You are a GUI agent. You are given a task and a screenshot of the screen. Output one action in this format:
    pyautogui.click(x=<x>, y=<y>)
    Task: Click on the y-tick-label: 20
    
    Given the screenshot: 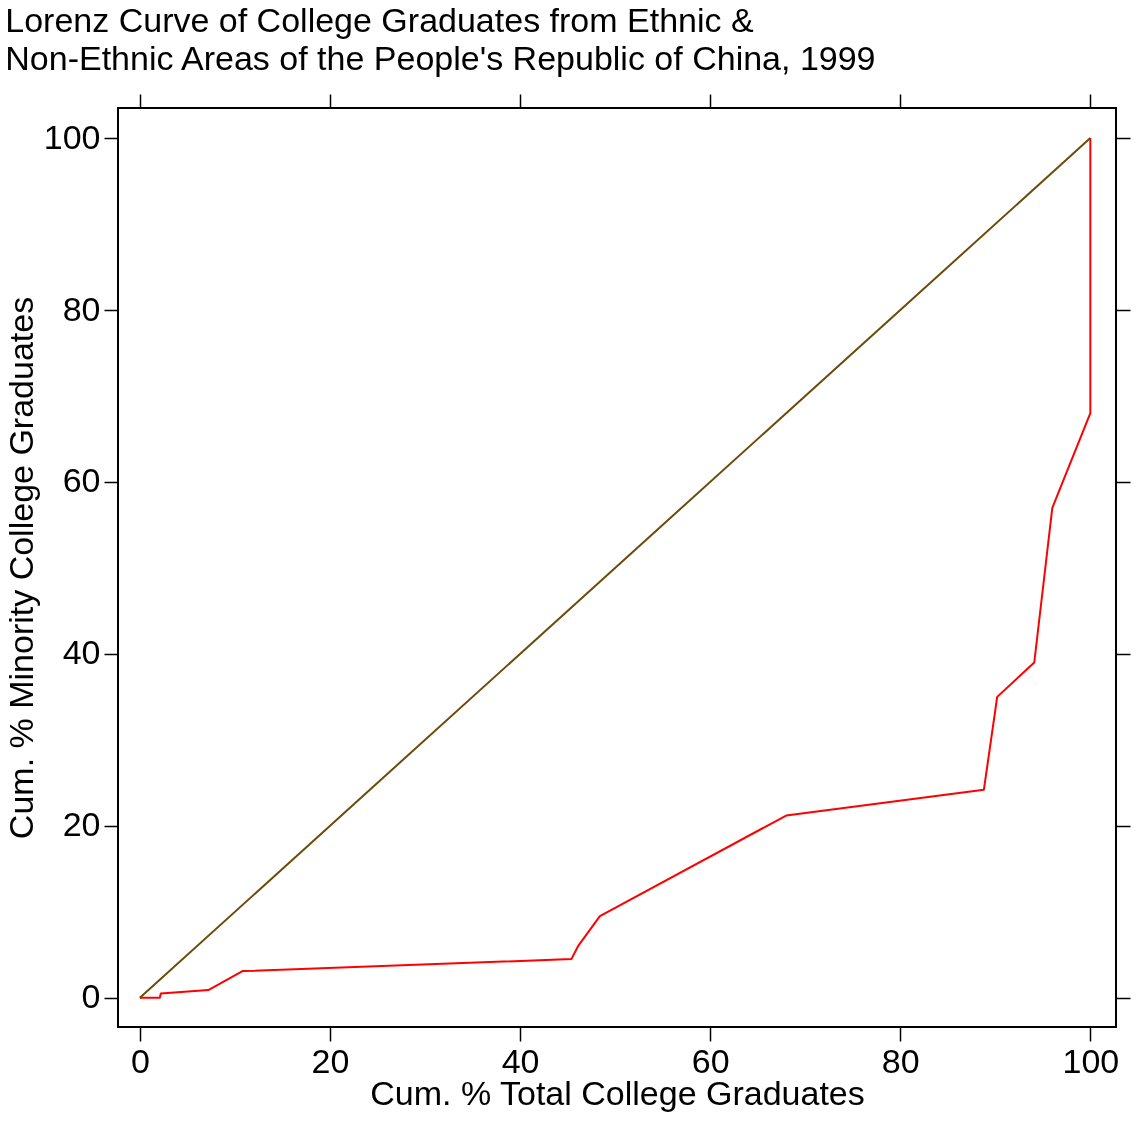 What is the action you would take?
    pyautogui.click(x=81, y=824)
    